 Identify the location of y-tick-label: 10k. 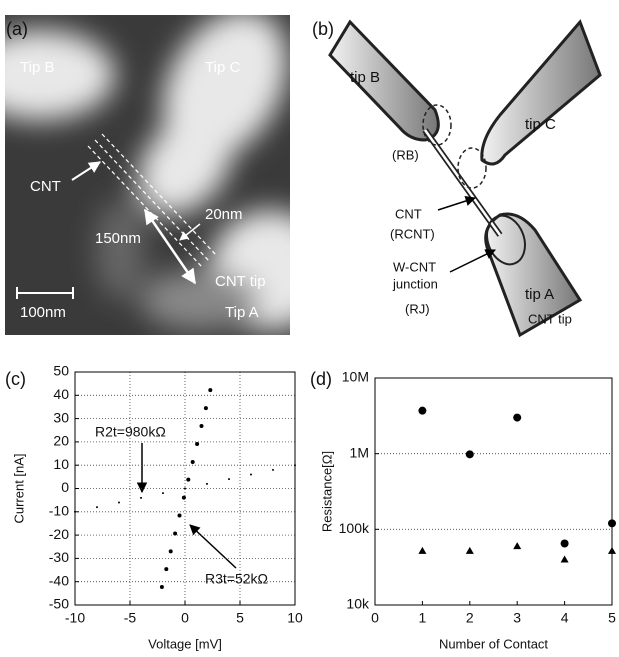
(358, 604).